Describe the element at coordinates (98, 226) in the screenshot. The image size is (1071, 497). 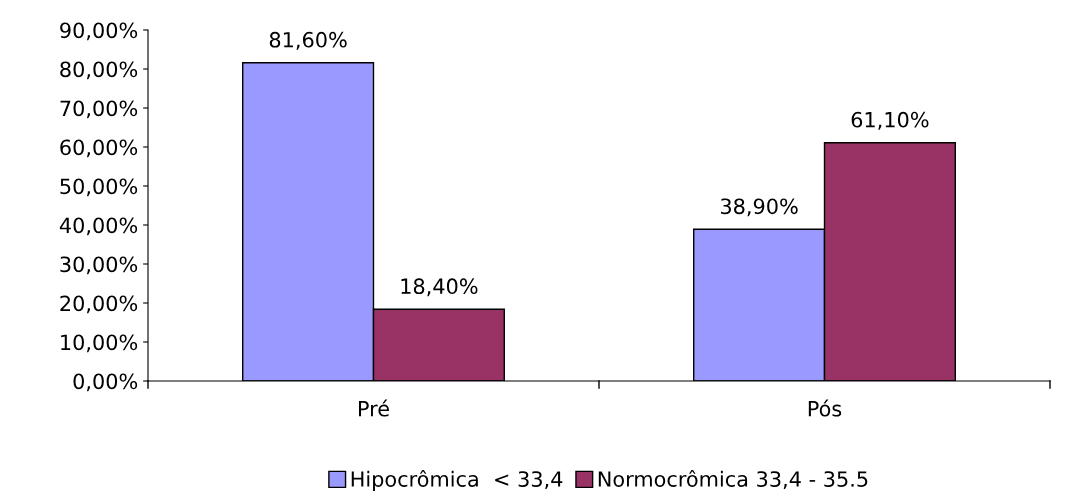
I see `y-tick-label: 40,00%` at that location.